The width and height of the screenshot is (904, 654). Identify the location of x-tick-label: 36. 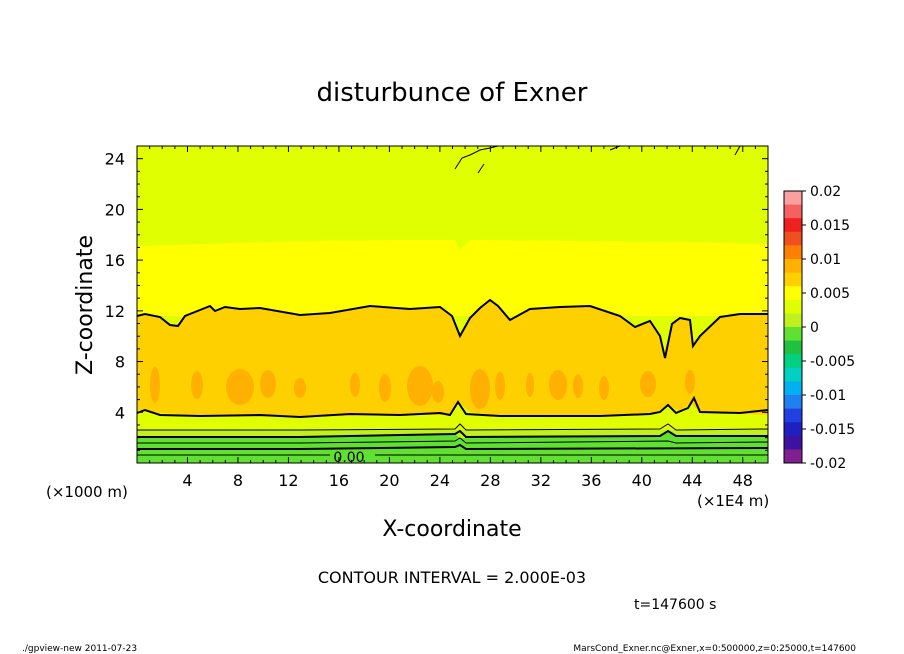
(591, 480).